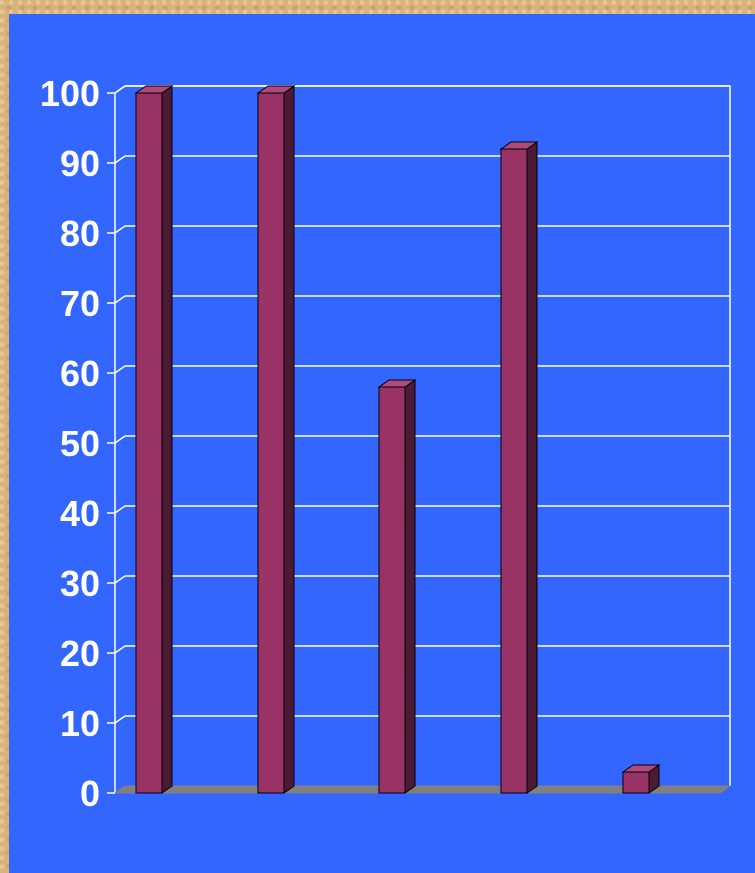 The image size is (755, 873). Describe the element at coordinates (80, 513) in the screenshot. I see `tick-label-40: 40` at that location.